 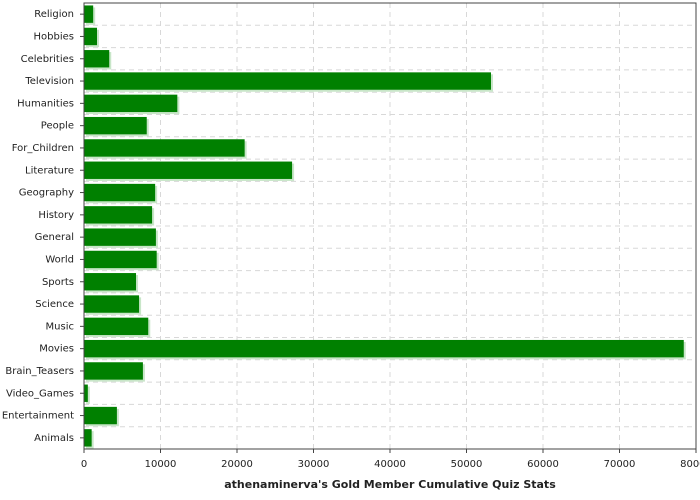 I want to click on y-tick-label: Humanities, so click(x=45, y=103).